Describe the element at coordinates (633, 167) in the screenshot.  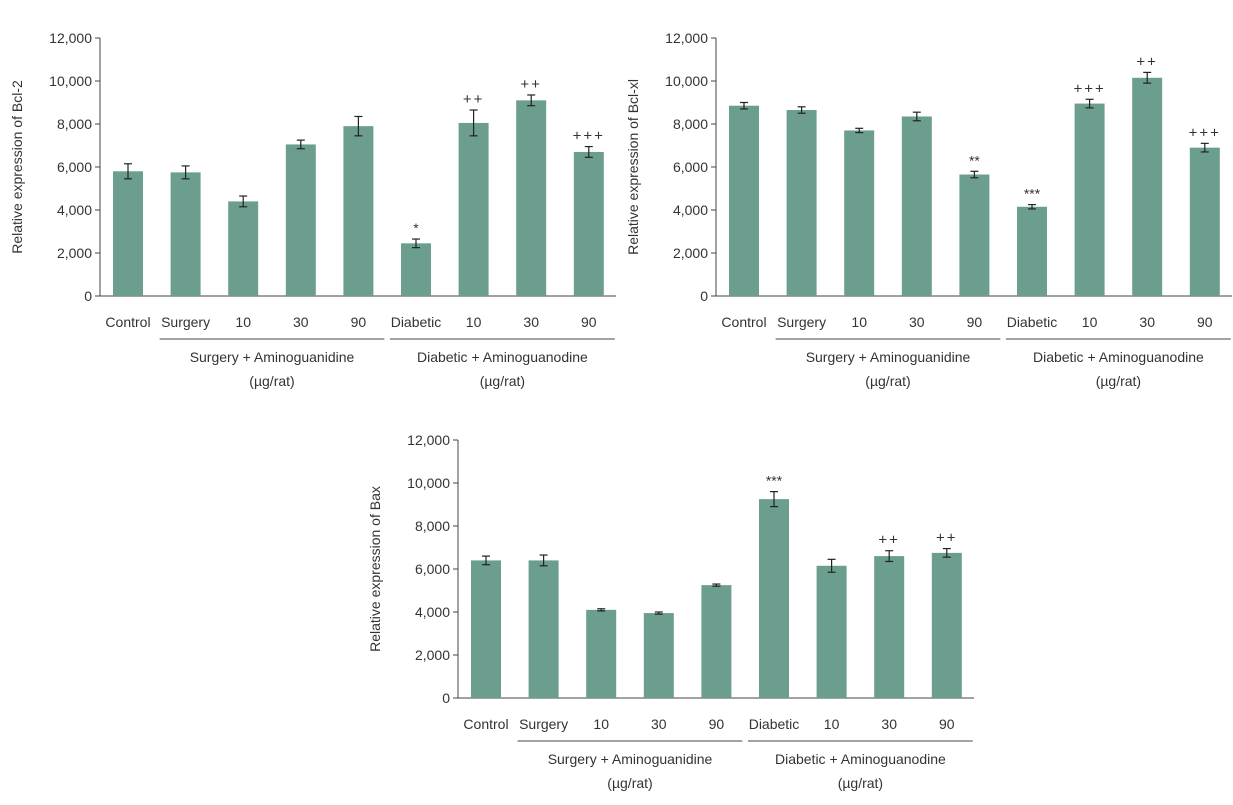
I see `y-axis-label: Relative expression of Bcl-xl` at that location.